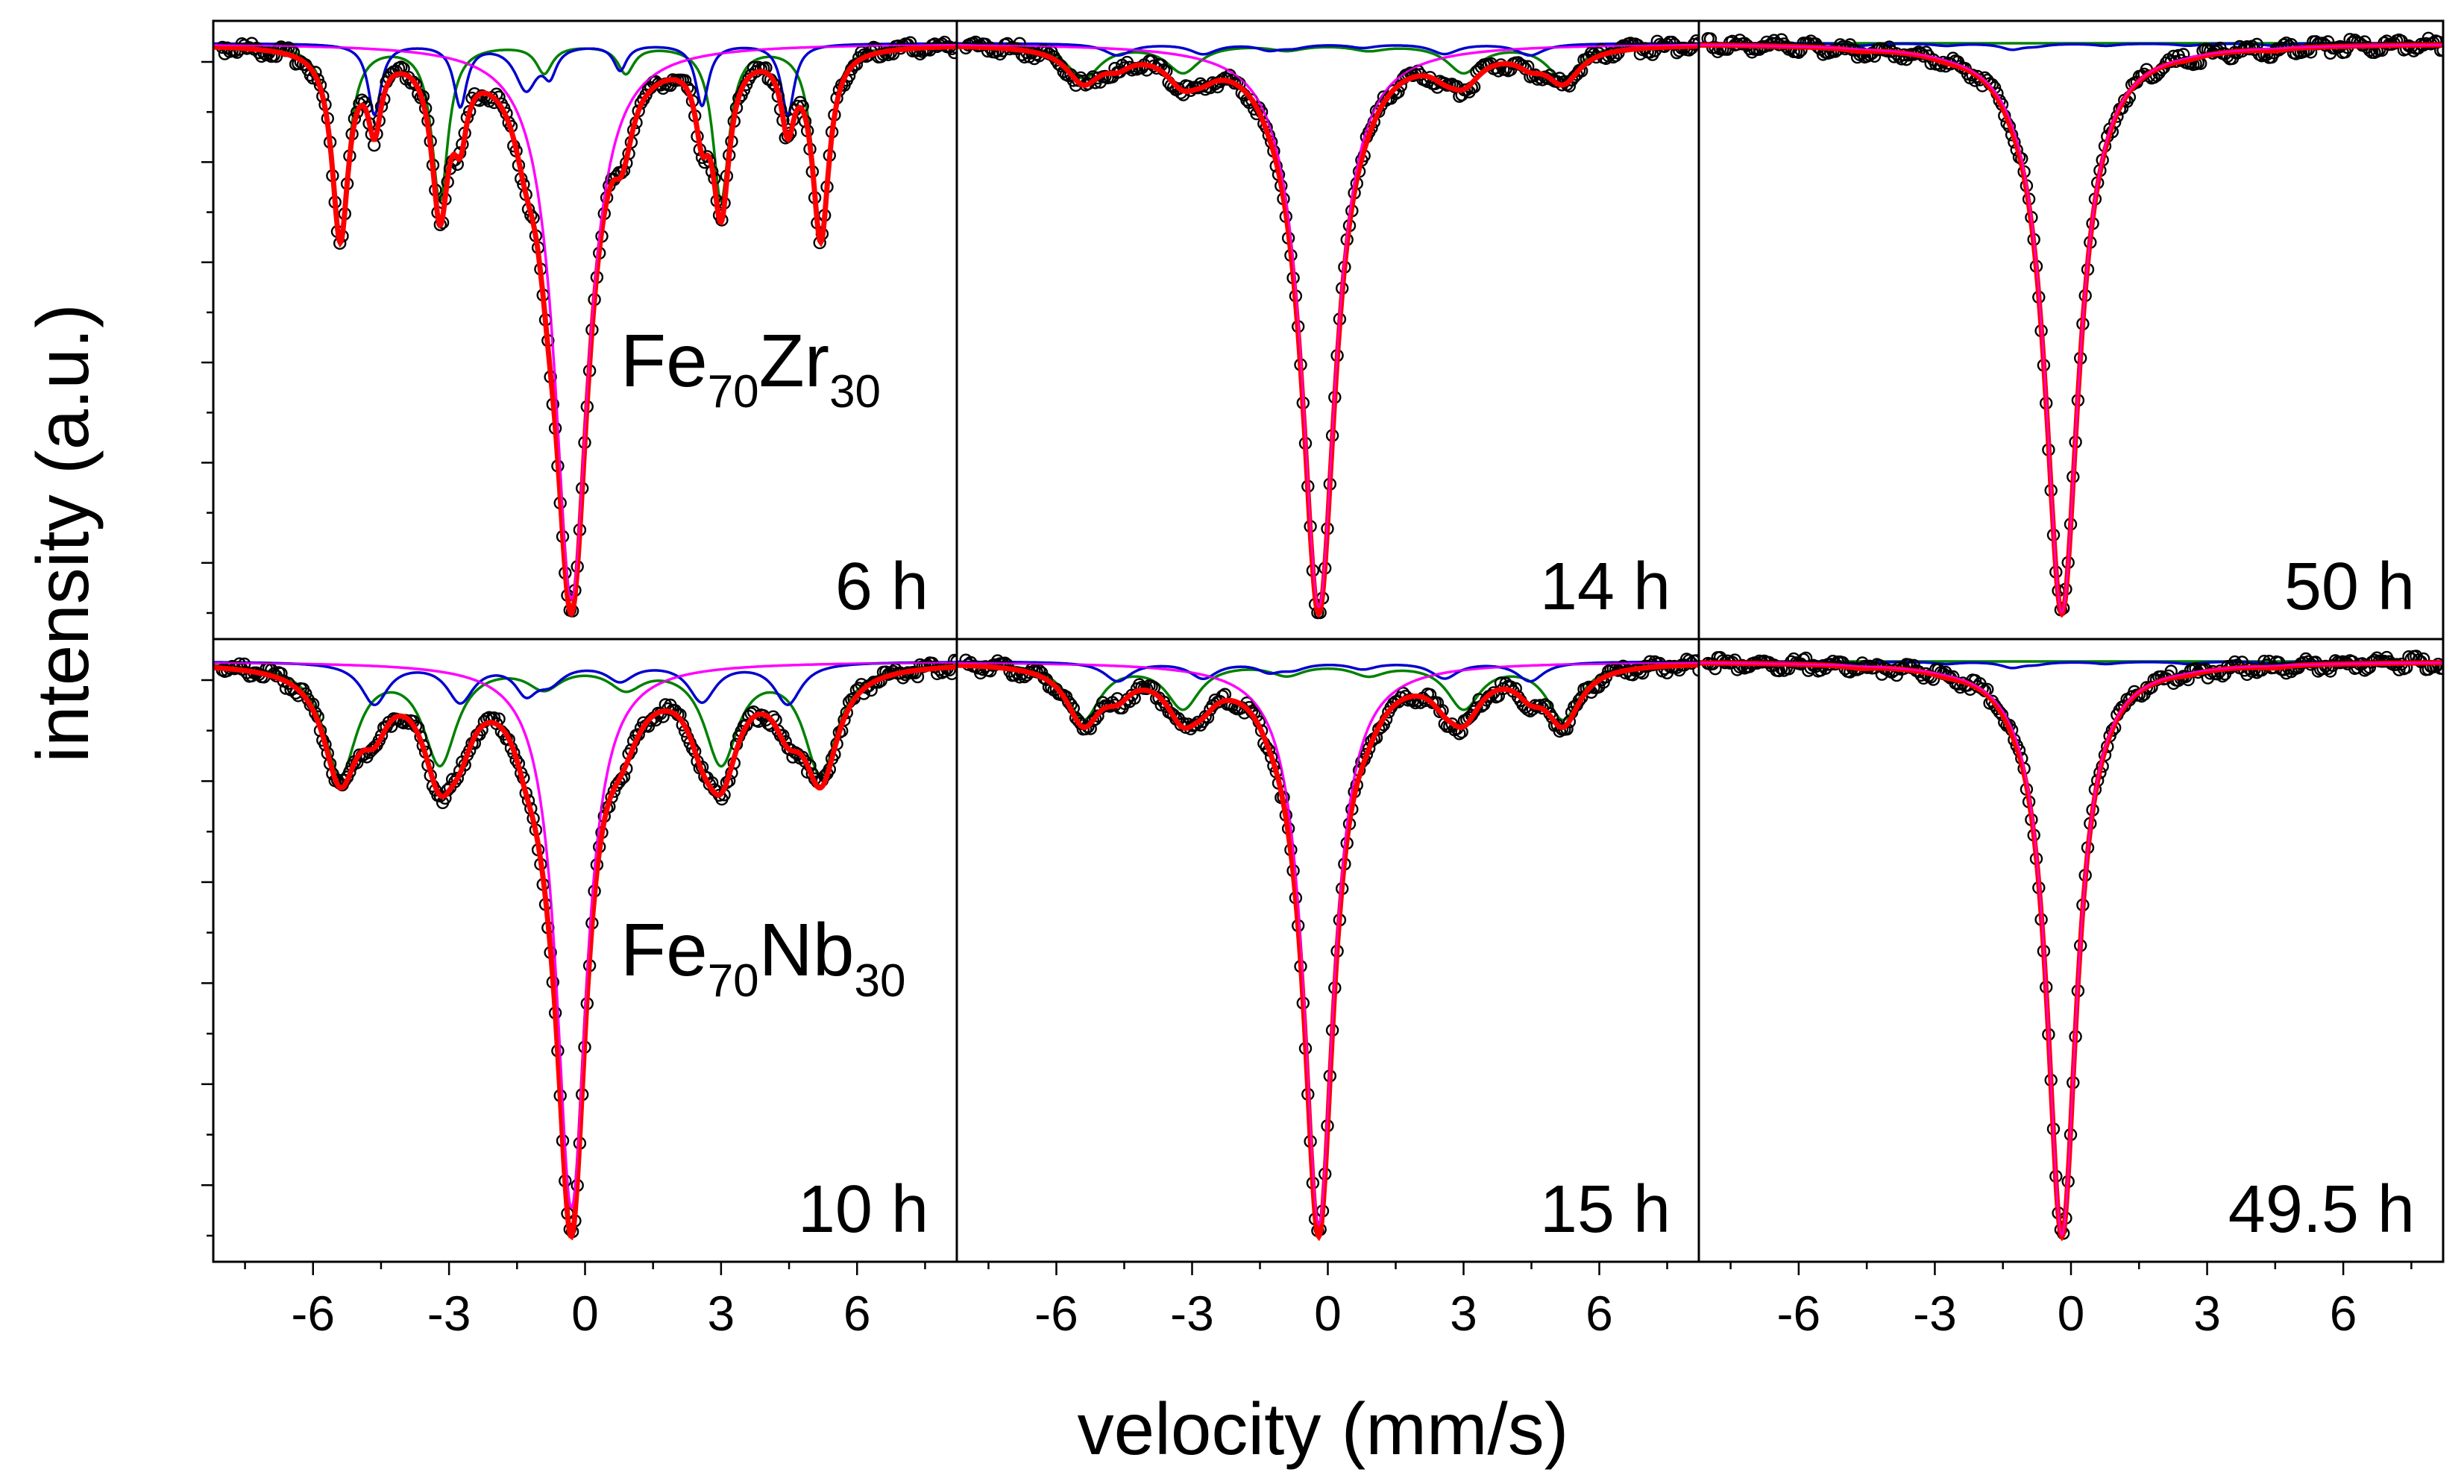  I want to click on sample-label: Fe70Nb30, so click(762, 958).